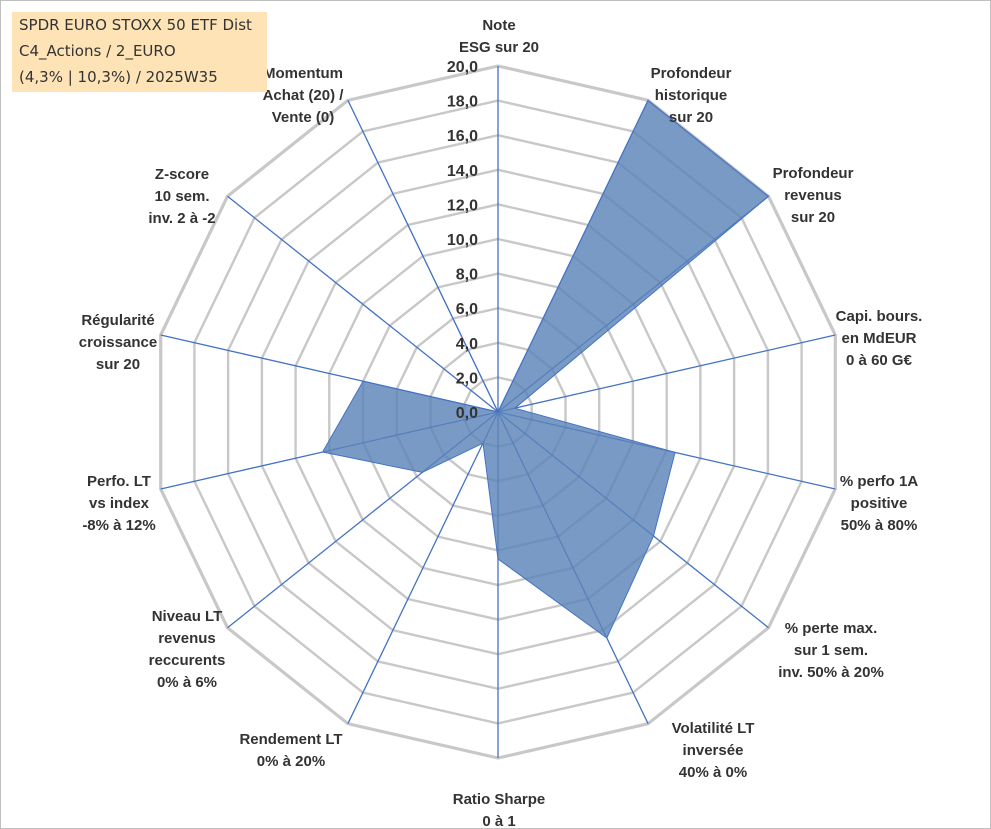 This screenshot has height=829, width=991. Describe the element at coordinates (181, 196) in the screenshot. I see `axis-label: Z-score 10 sem. inv. 2 à -2` at that location.